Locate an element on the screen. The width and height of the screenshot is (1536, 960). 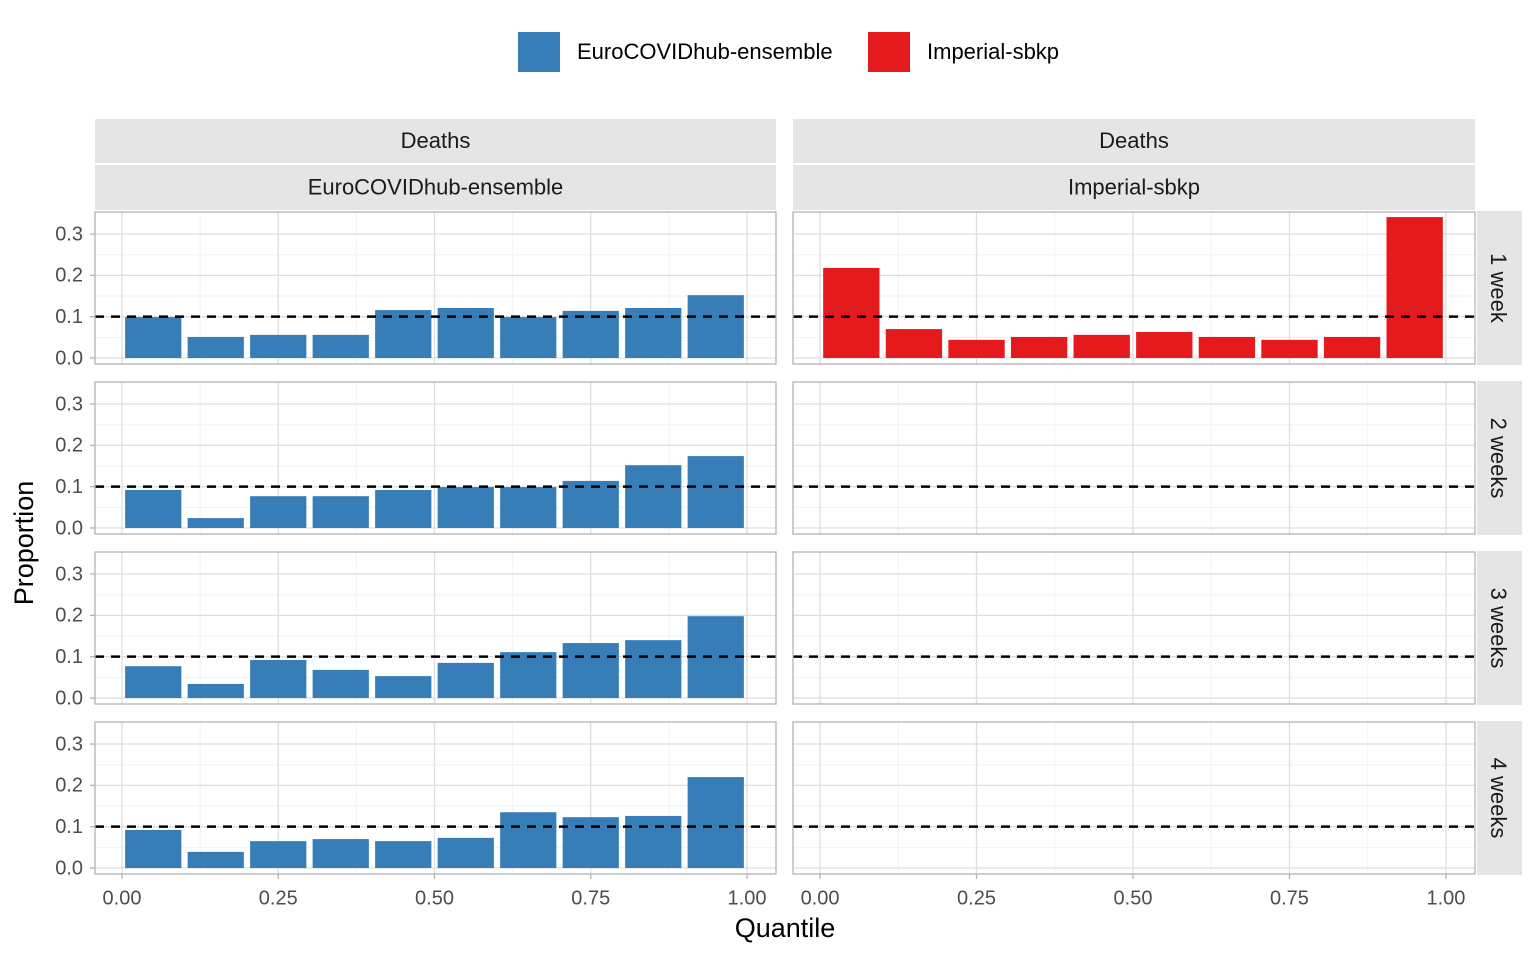
y-axis-title: Proportion is located at coordinates (24, 543).